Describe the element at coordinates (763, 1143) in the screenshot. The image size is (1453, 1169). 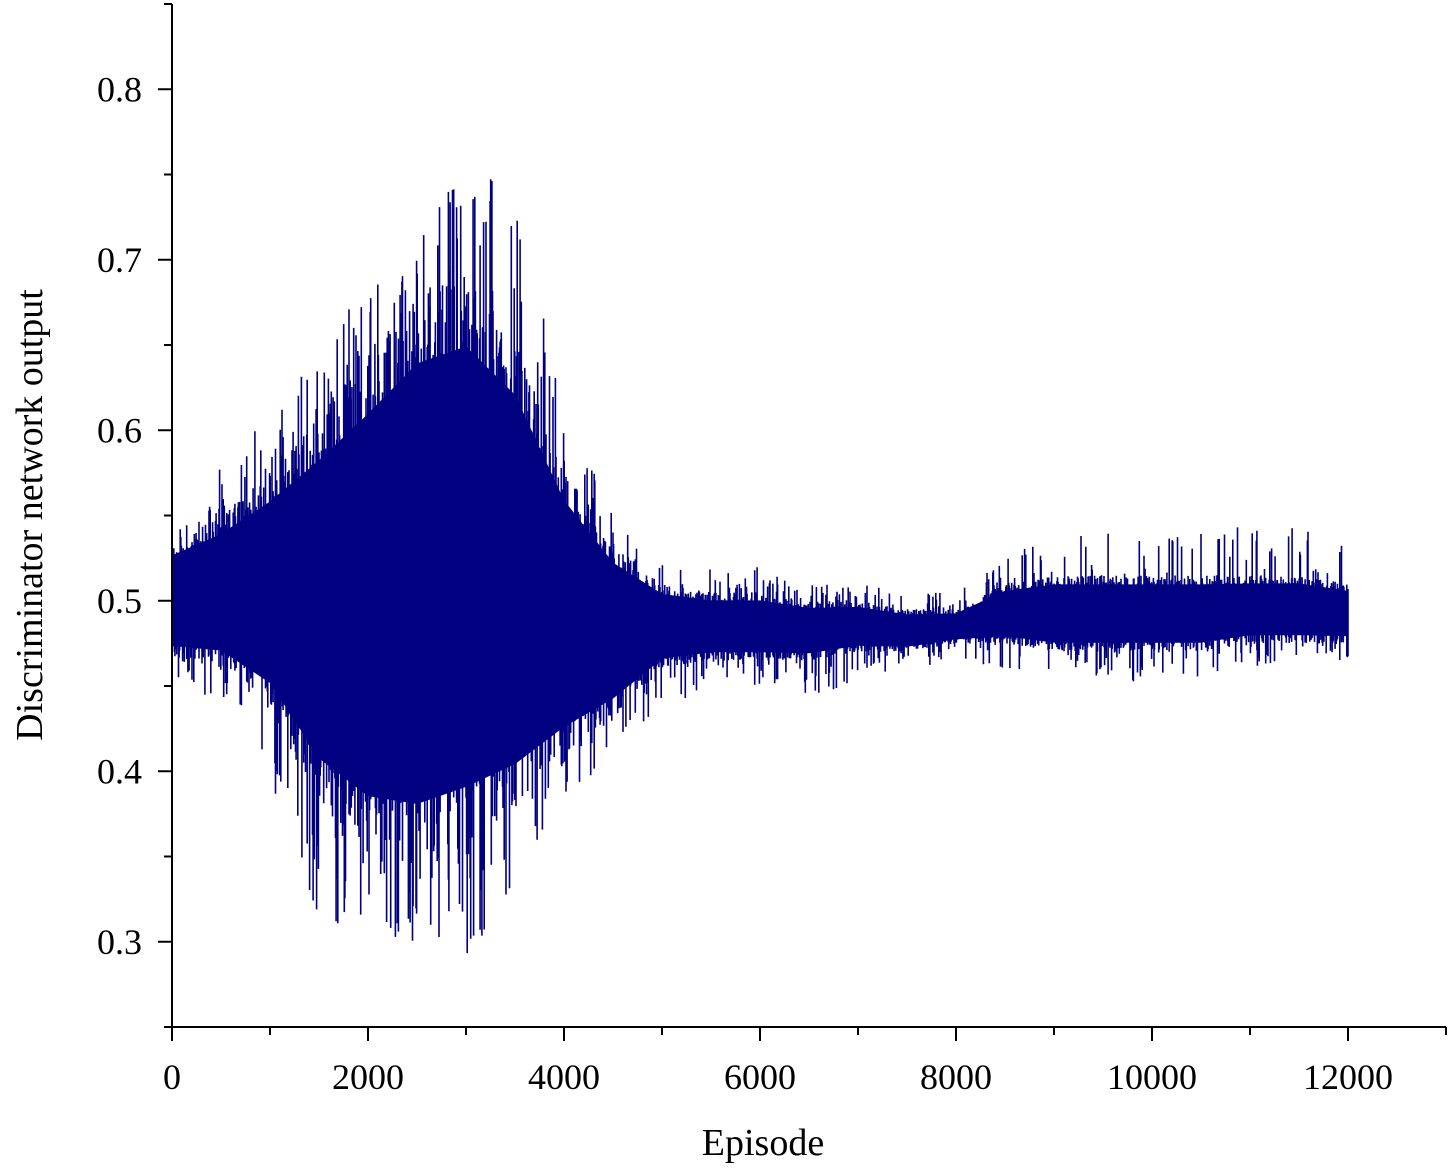
I see `x-axis-title: Episode` at that location.